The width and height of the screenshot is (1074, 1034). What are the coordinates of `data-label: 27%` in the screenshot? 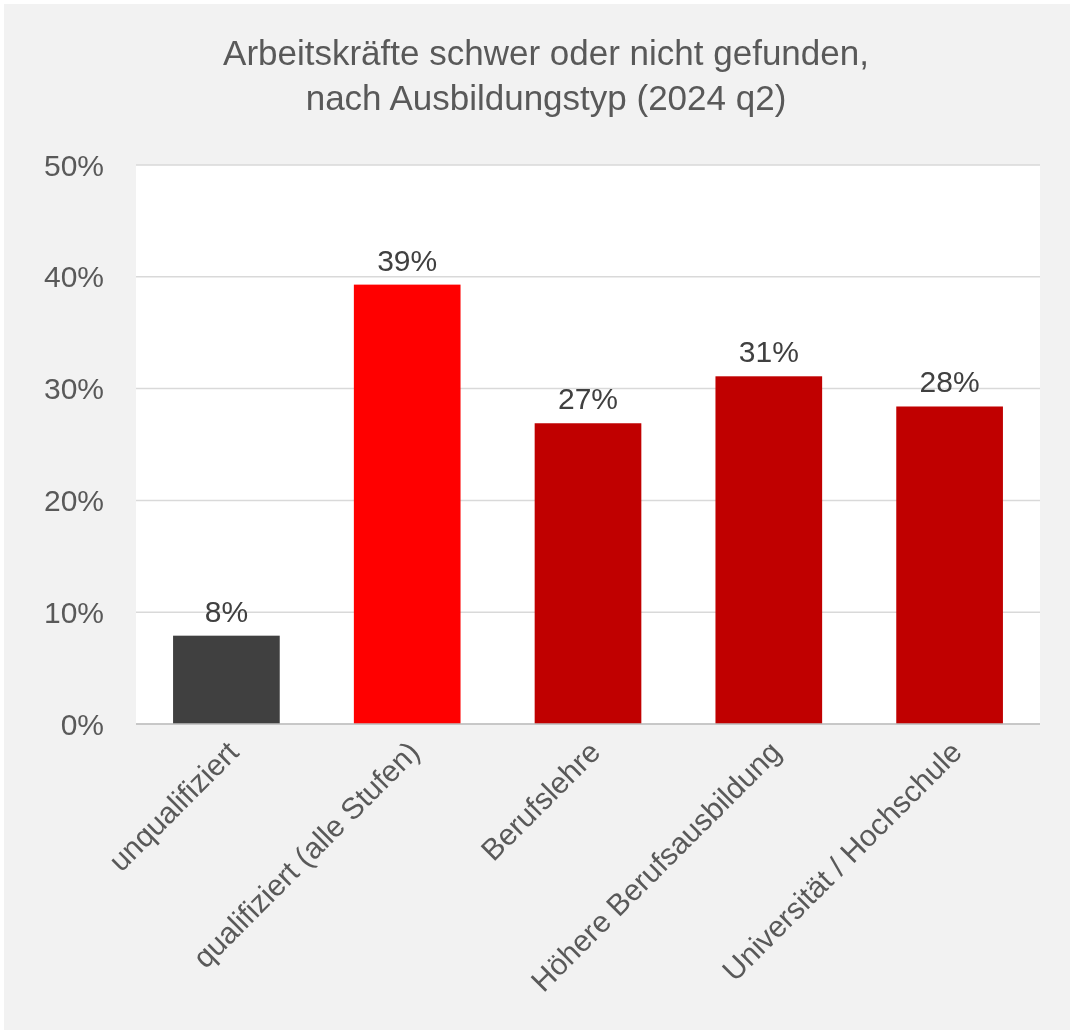 It's located at (588, 399).